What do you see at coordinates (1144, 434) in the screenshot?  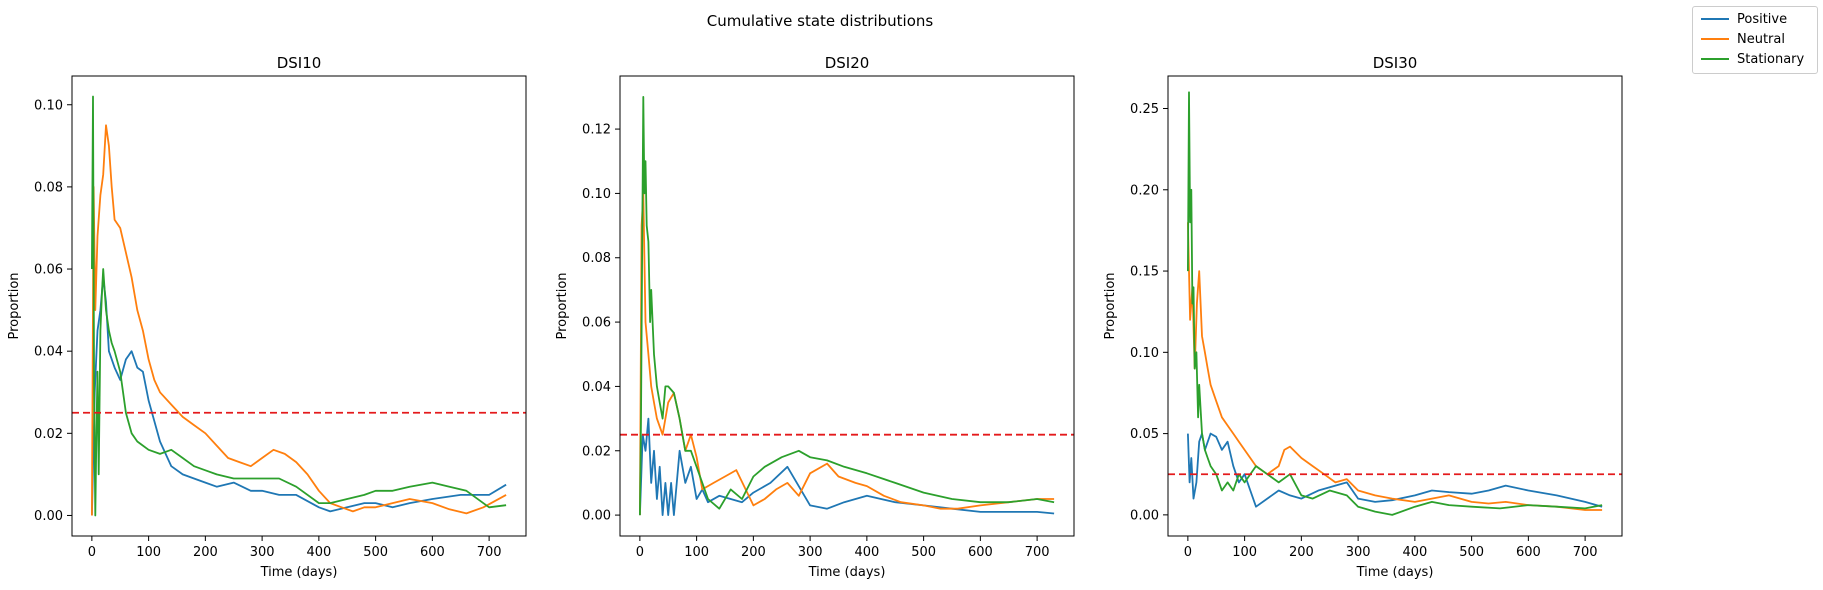 I see `y-tick-label: 0.05` at bounding box center [1144, 434].